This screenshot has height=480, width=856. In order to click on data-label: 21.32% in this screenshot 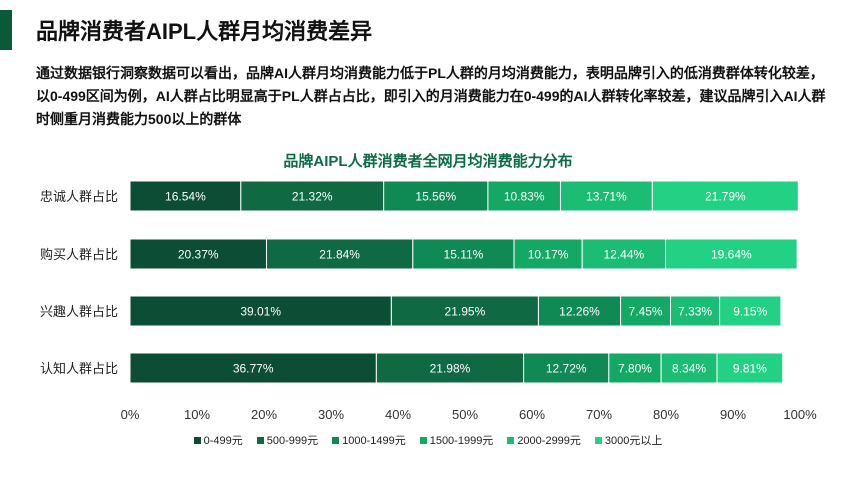, I will do `click(312, 197)`.